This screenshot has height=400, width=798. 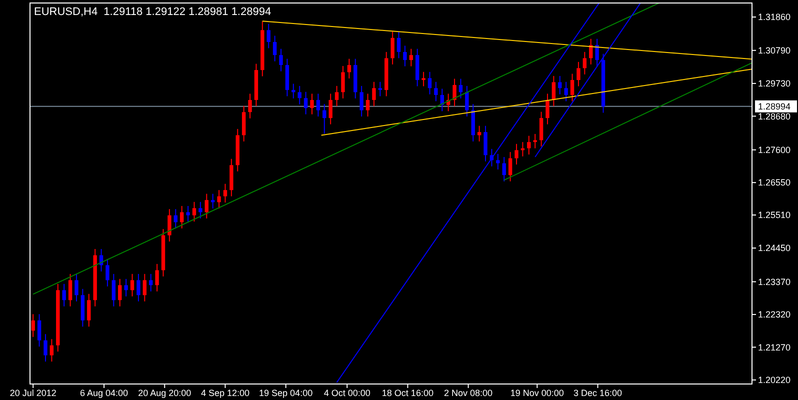 What do you see at coordinates (537, 393) in the screenshot?
I see `x-tick-label: 19 Nov 00:00` at bounding box center [537, 393].